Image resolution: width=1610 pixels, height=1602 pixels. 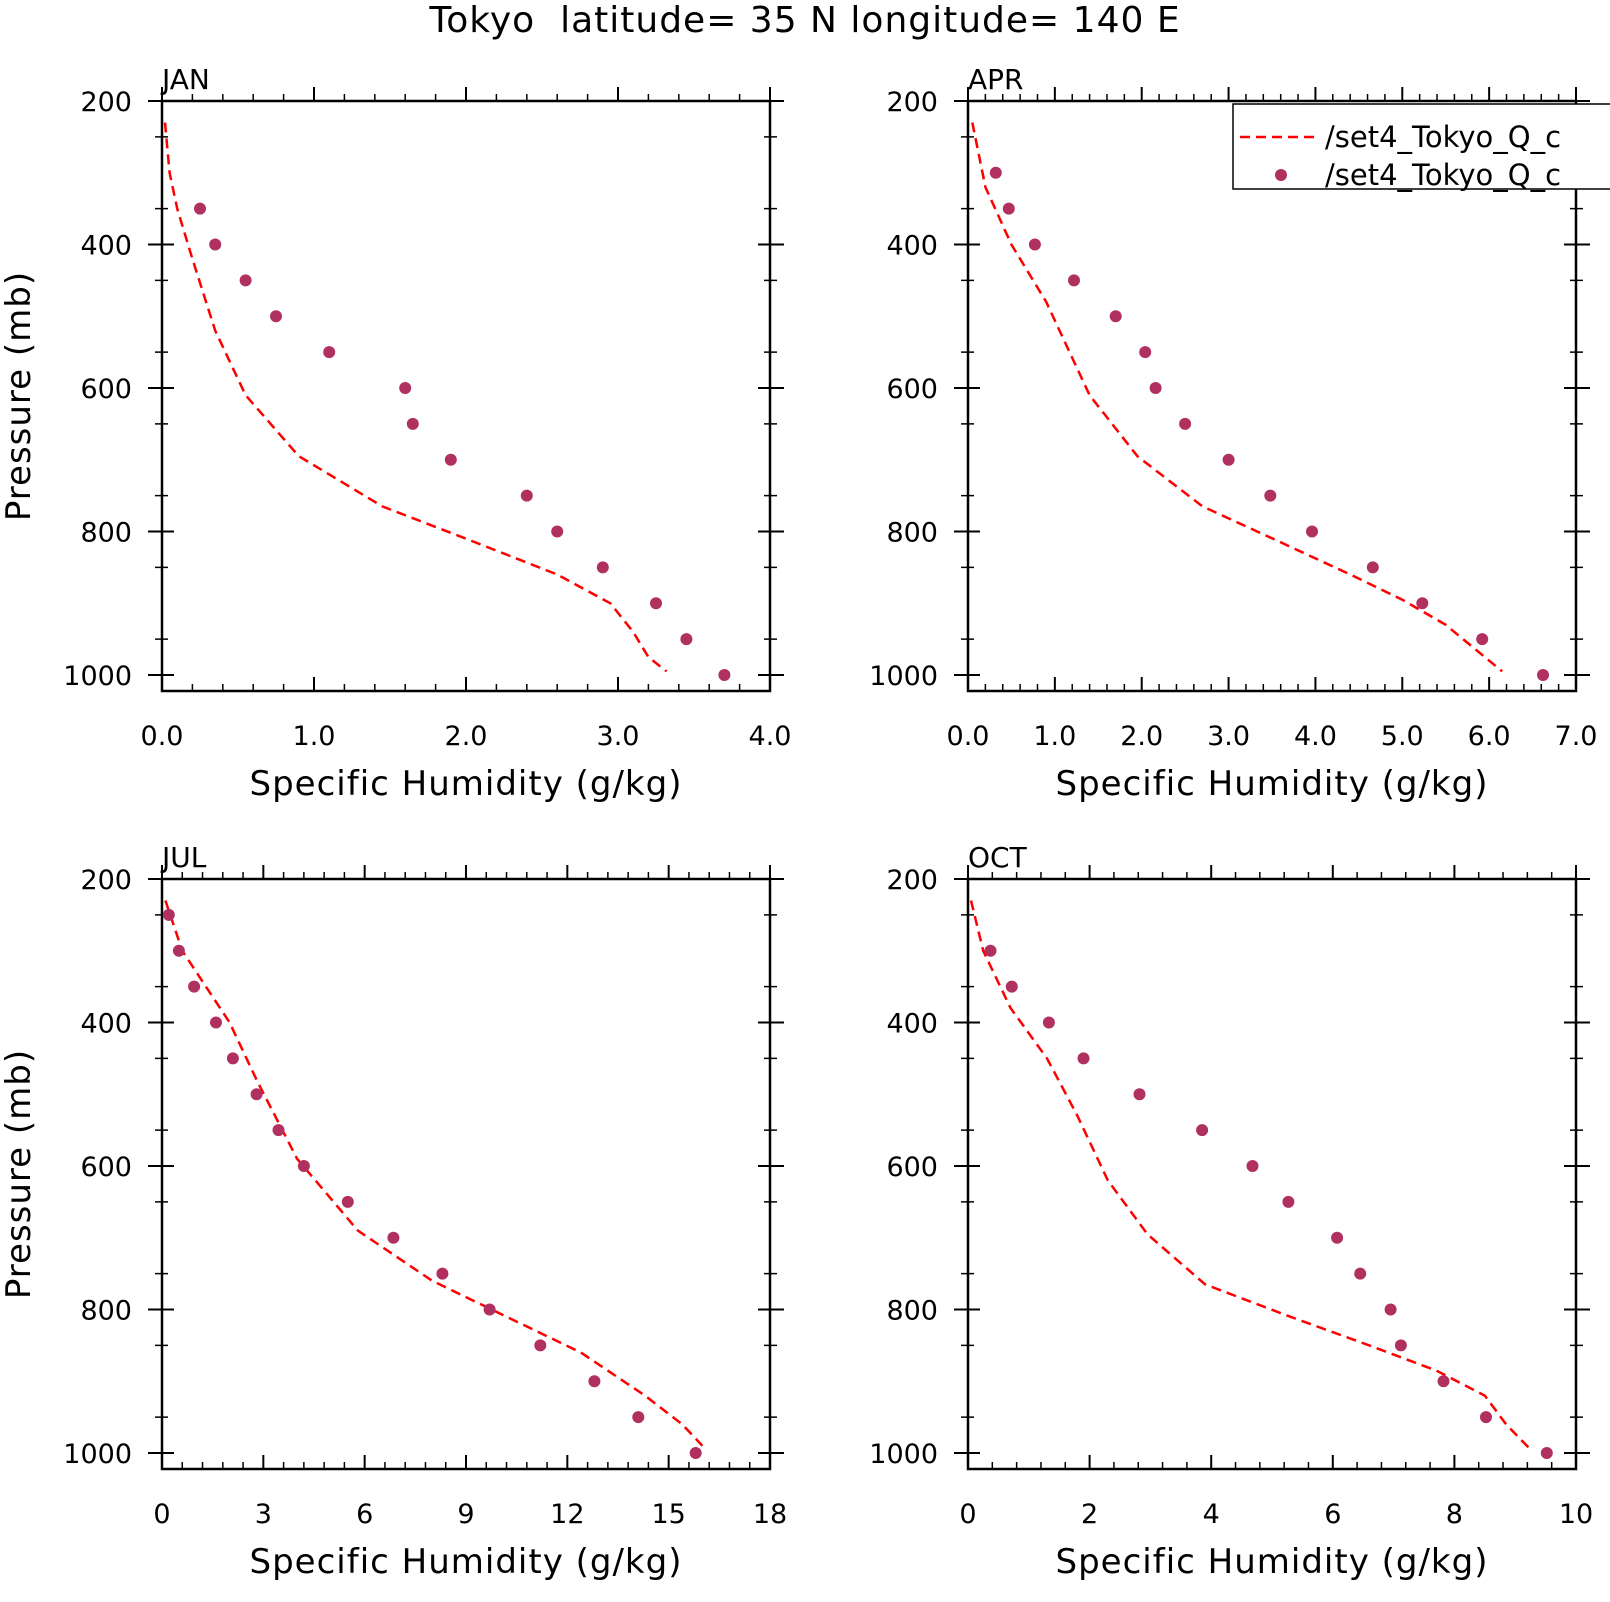 What do you see at coordinates (804, 20) in the screenshot?
I see `main-title: Tokyo latitude= 35 N longitude= 140 E` at bounding box center [804, 20].